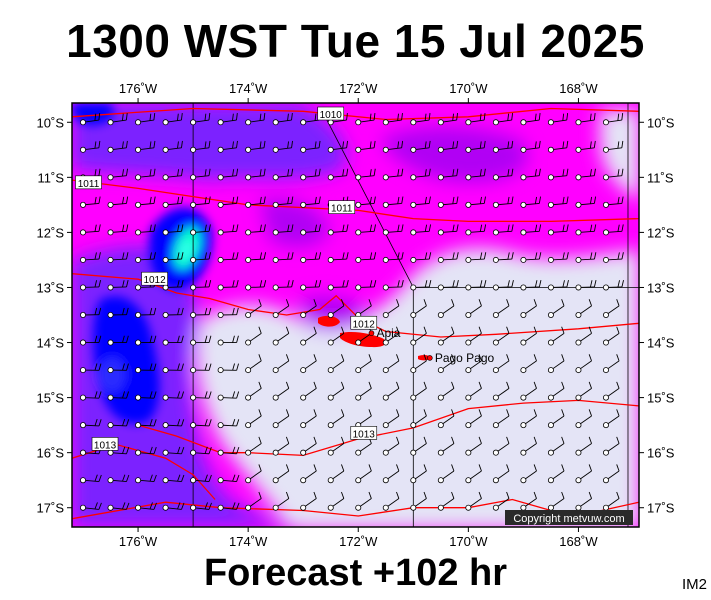  I want to click on isobar-label: 1013, so click(364, 433).